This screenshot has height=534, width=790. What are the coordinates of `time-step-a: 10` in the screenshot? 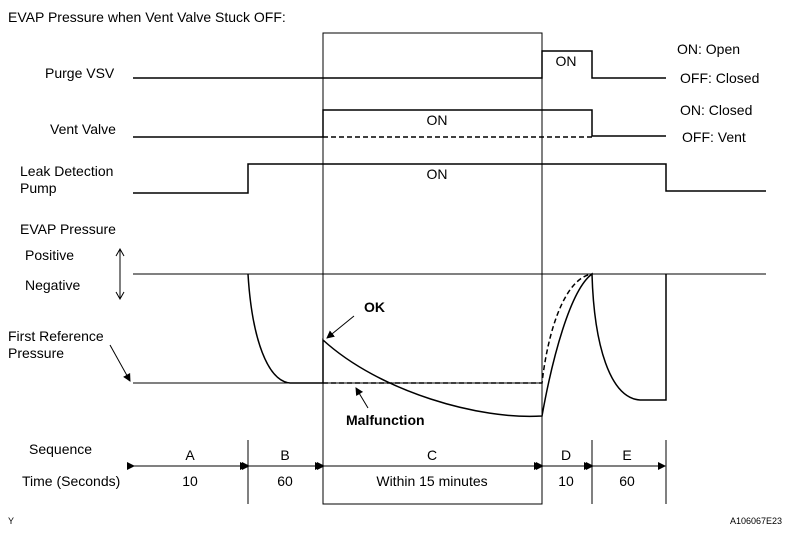 It's located at (190, 481).